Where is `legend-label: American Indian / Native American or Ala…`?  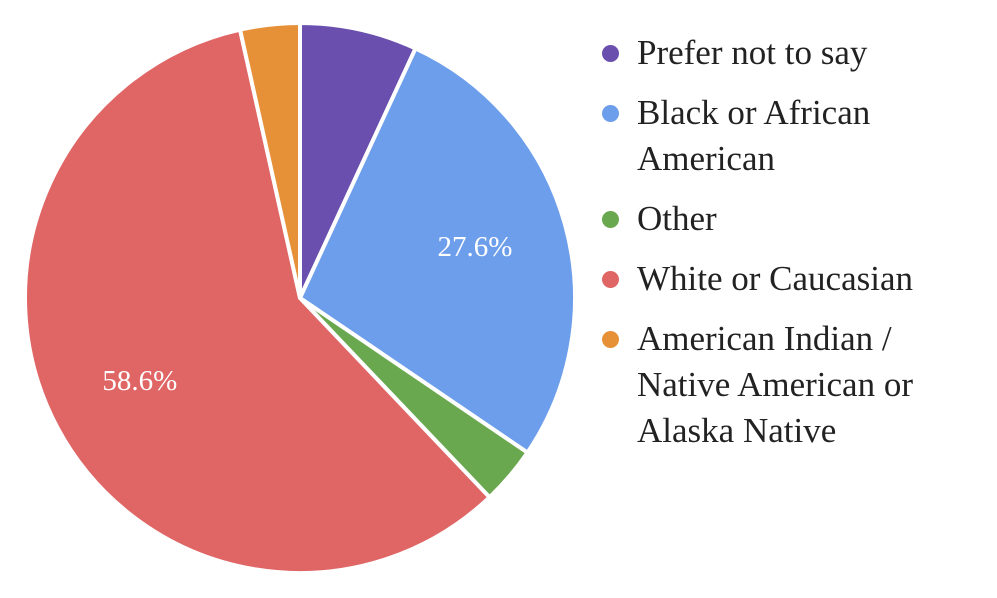 legend-label: American Indian / Native American or Ala… is located at coordinates (775, 384).